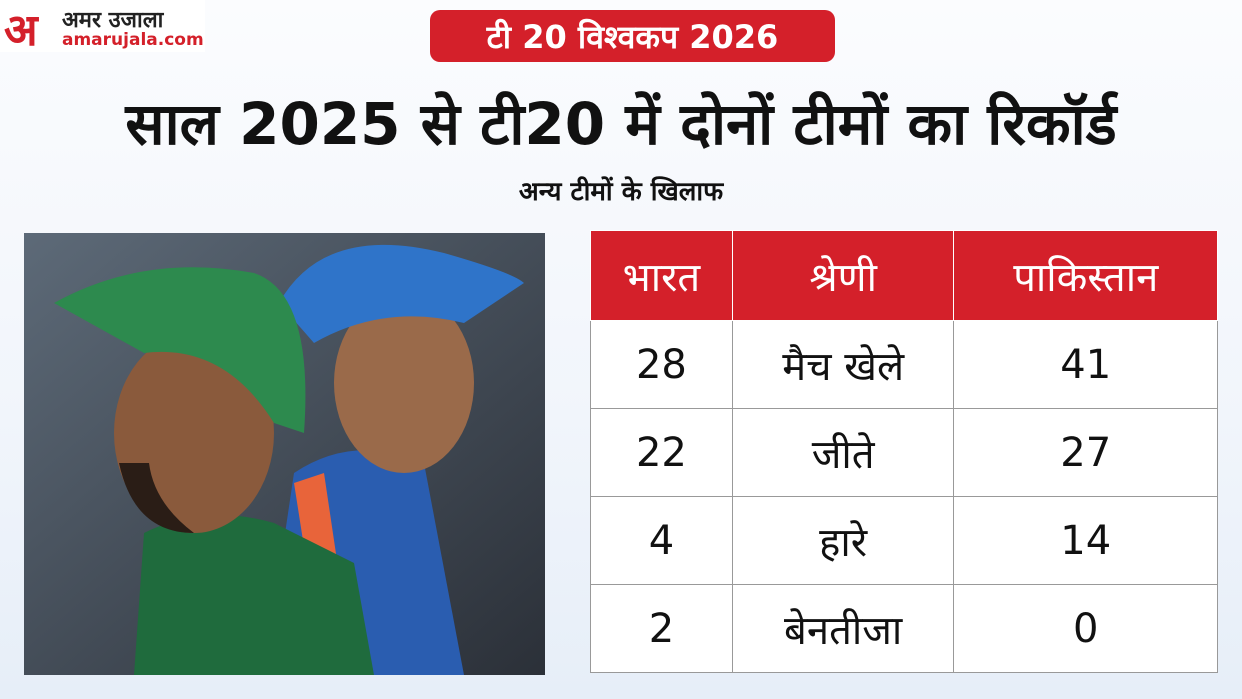  What do you see at coordinates (1085, 628) in the screenshot?
I see `table-cell: 0` at bounding box center [1085, 628].